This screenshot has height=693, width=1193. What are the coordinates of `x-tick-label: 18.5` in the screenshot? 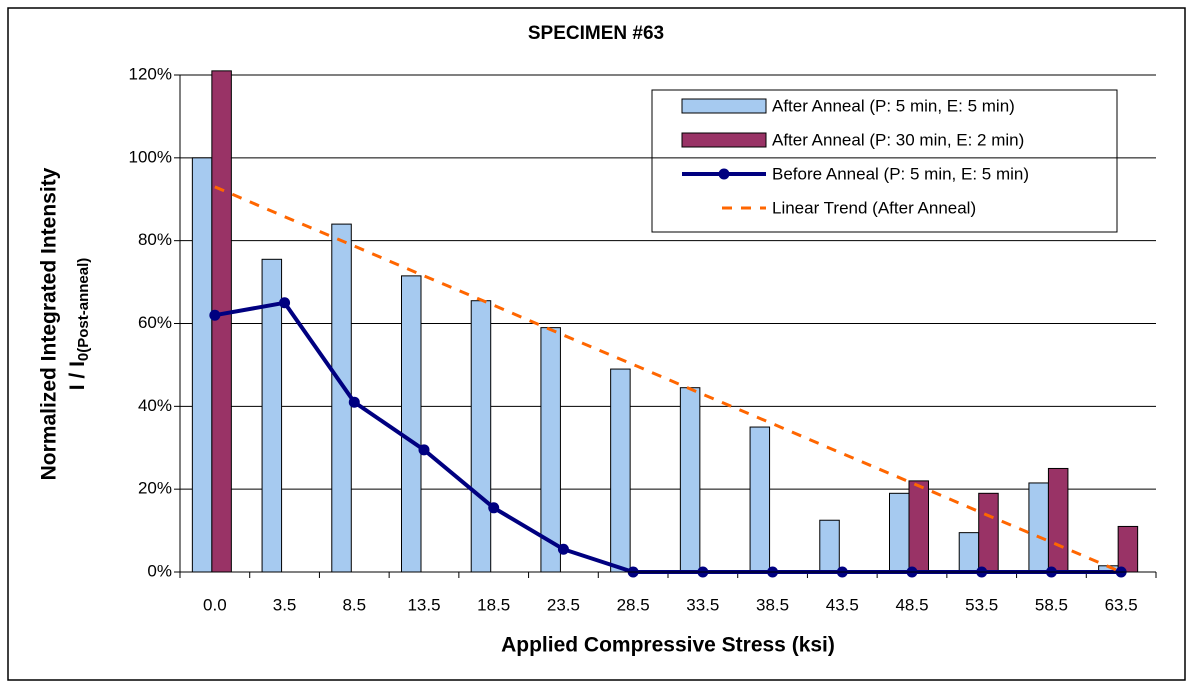 It's located at (493, 604).